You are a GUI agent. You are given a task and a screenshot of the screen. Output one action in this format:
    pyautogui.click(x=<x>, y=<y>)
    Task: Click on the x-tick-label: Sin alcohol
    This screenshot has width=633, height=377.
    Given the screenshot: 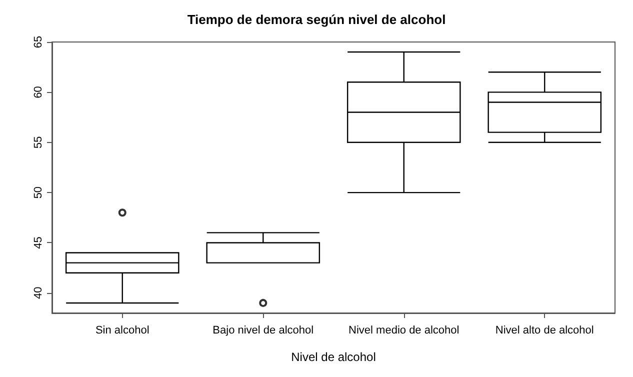 What is the action you would take?
    pyautogui.click(x=122, y=330)
    